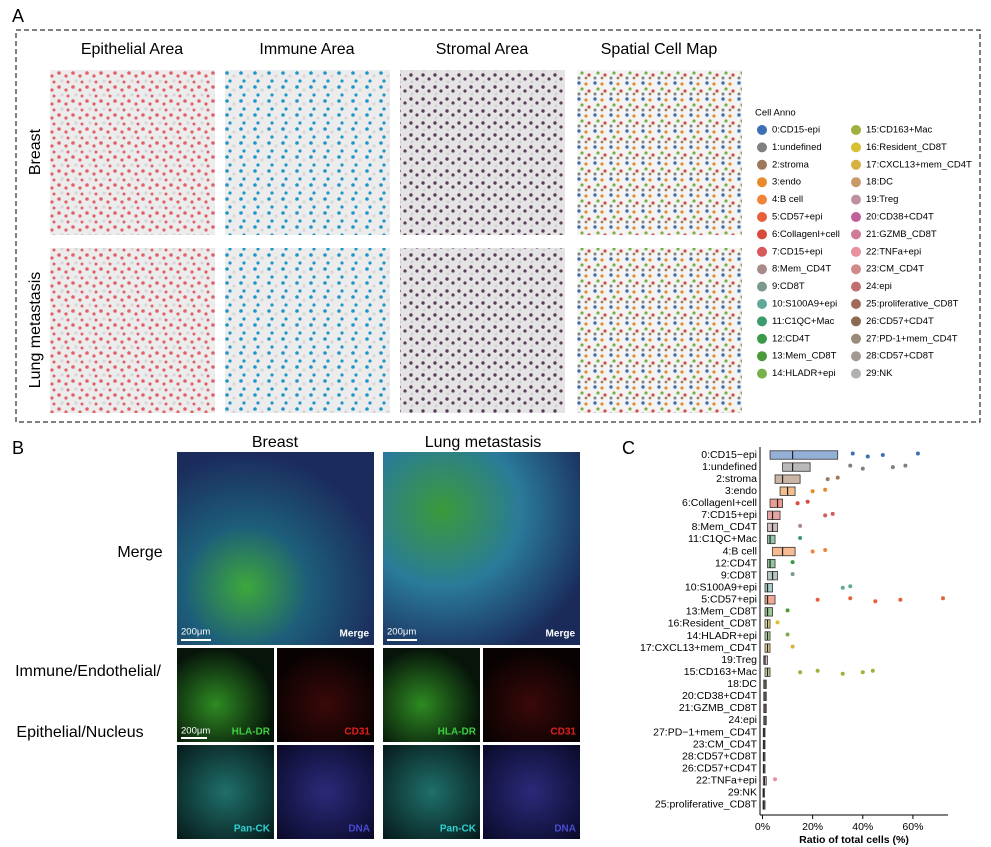  I want to click on category-label: 8:Mem_CD4T, so click(725, 527).